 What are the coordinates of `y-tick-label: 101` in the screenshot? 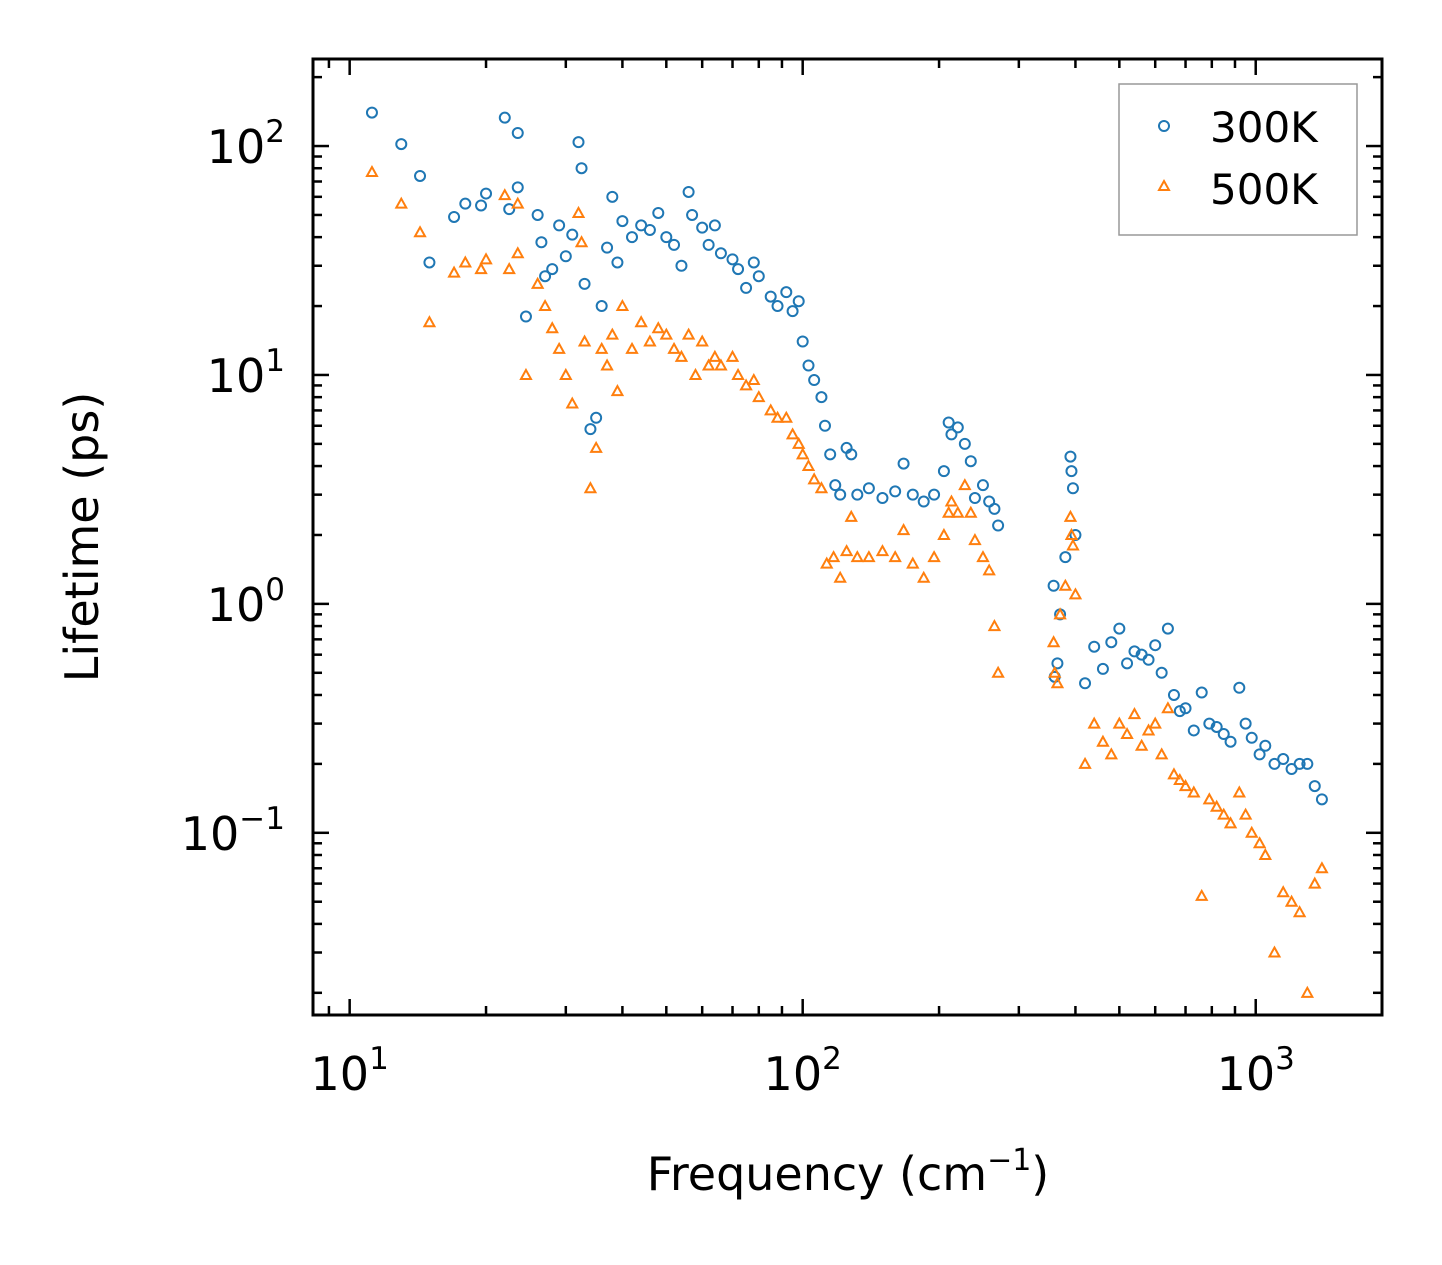 It's located at (246, 373).